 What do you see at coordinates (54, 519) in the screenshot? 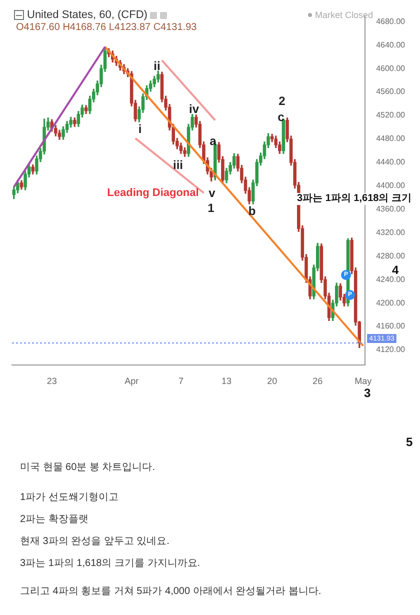
I see `text: 2파는 확장플랫` at bounding box center [54, 519].